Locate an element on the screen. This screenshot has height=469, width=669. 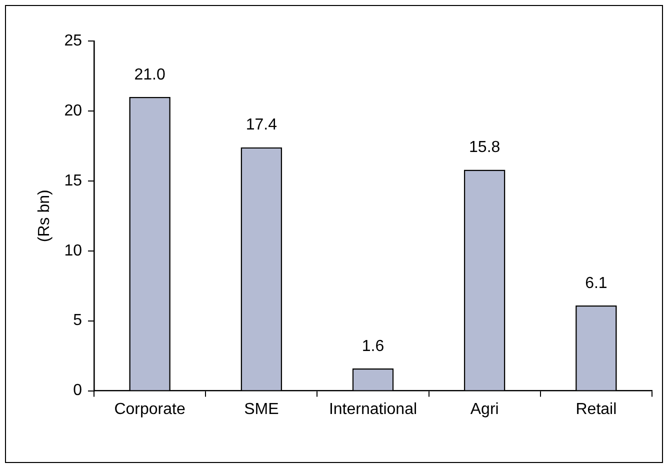
data-label: 17.4 is located at coordinates (262, 125).